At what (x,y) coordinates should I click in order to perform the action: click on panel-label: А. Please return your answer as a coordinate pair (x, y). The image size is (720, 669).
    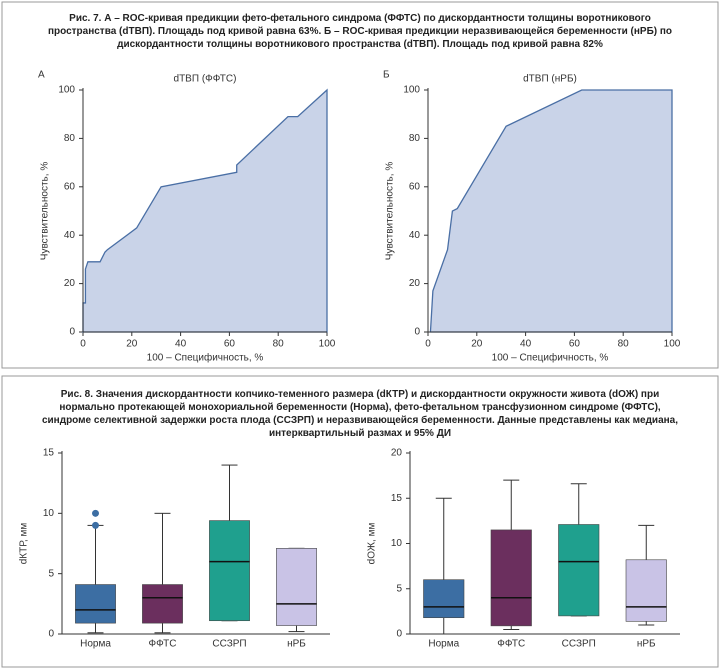
    Looking at the image, I should click on (41, 75).